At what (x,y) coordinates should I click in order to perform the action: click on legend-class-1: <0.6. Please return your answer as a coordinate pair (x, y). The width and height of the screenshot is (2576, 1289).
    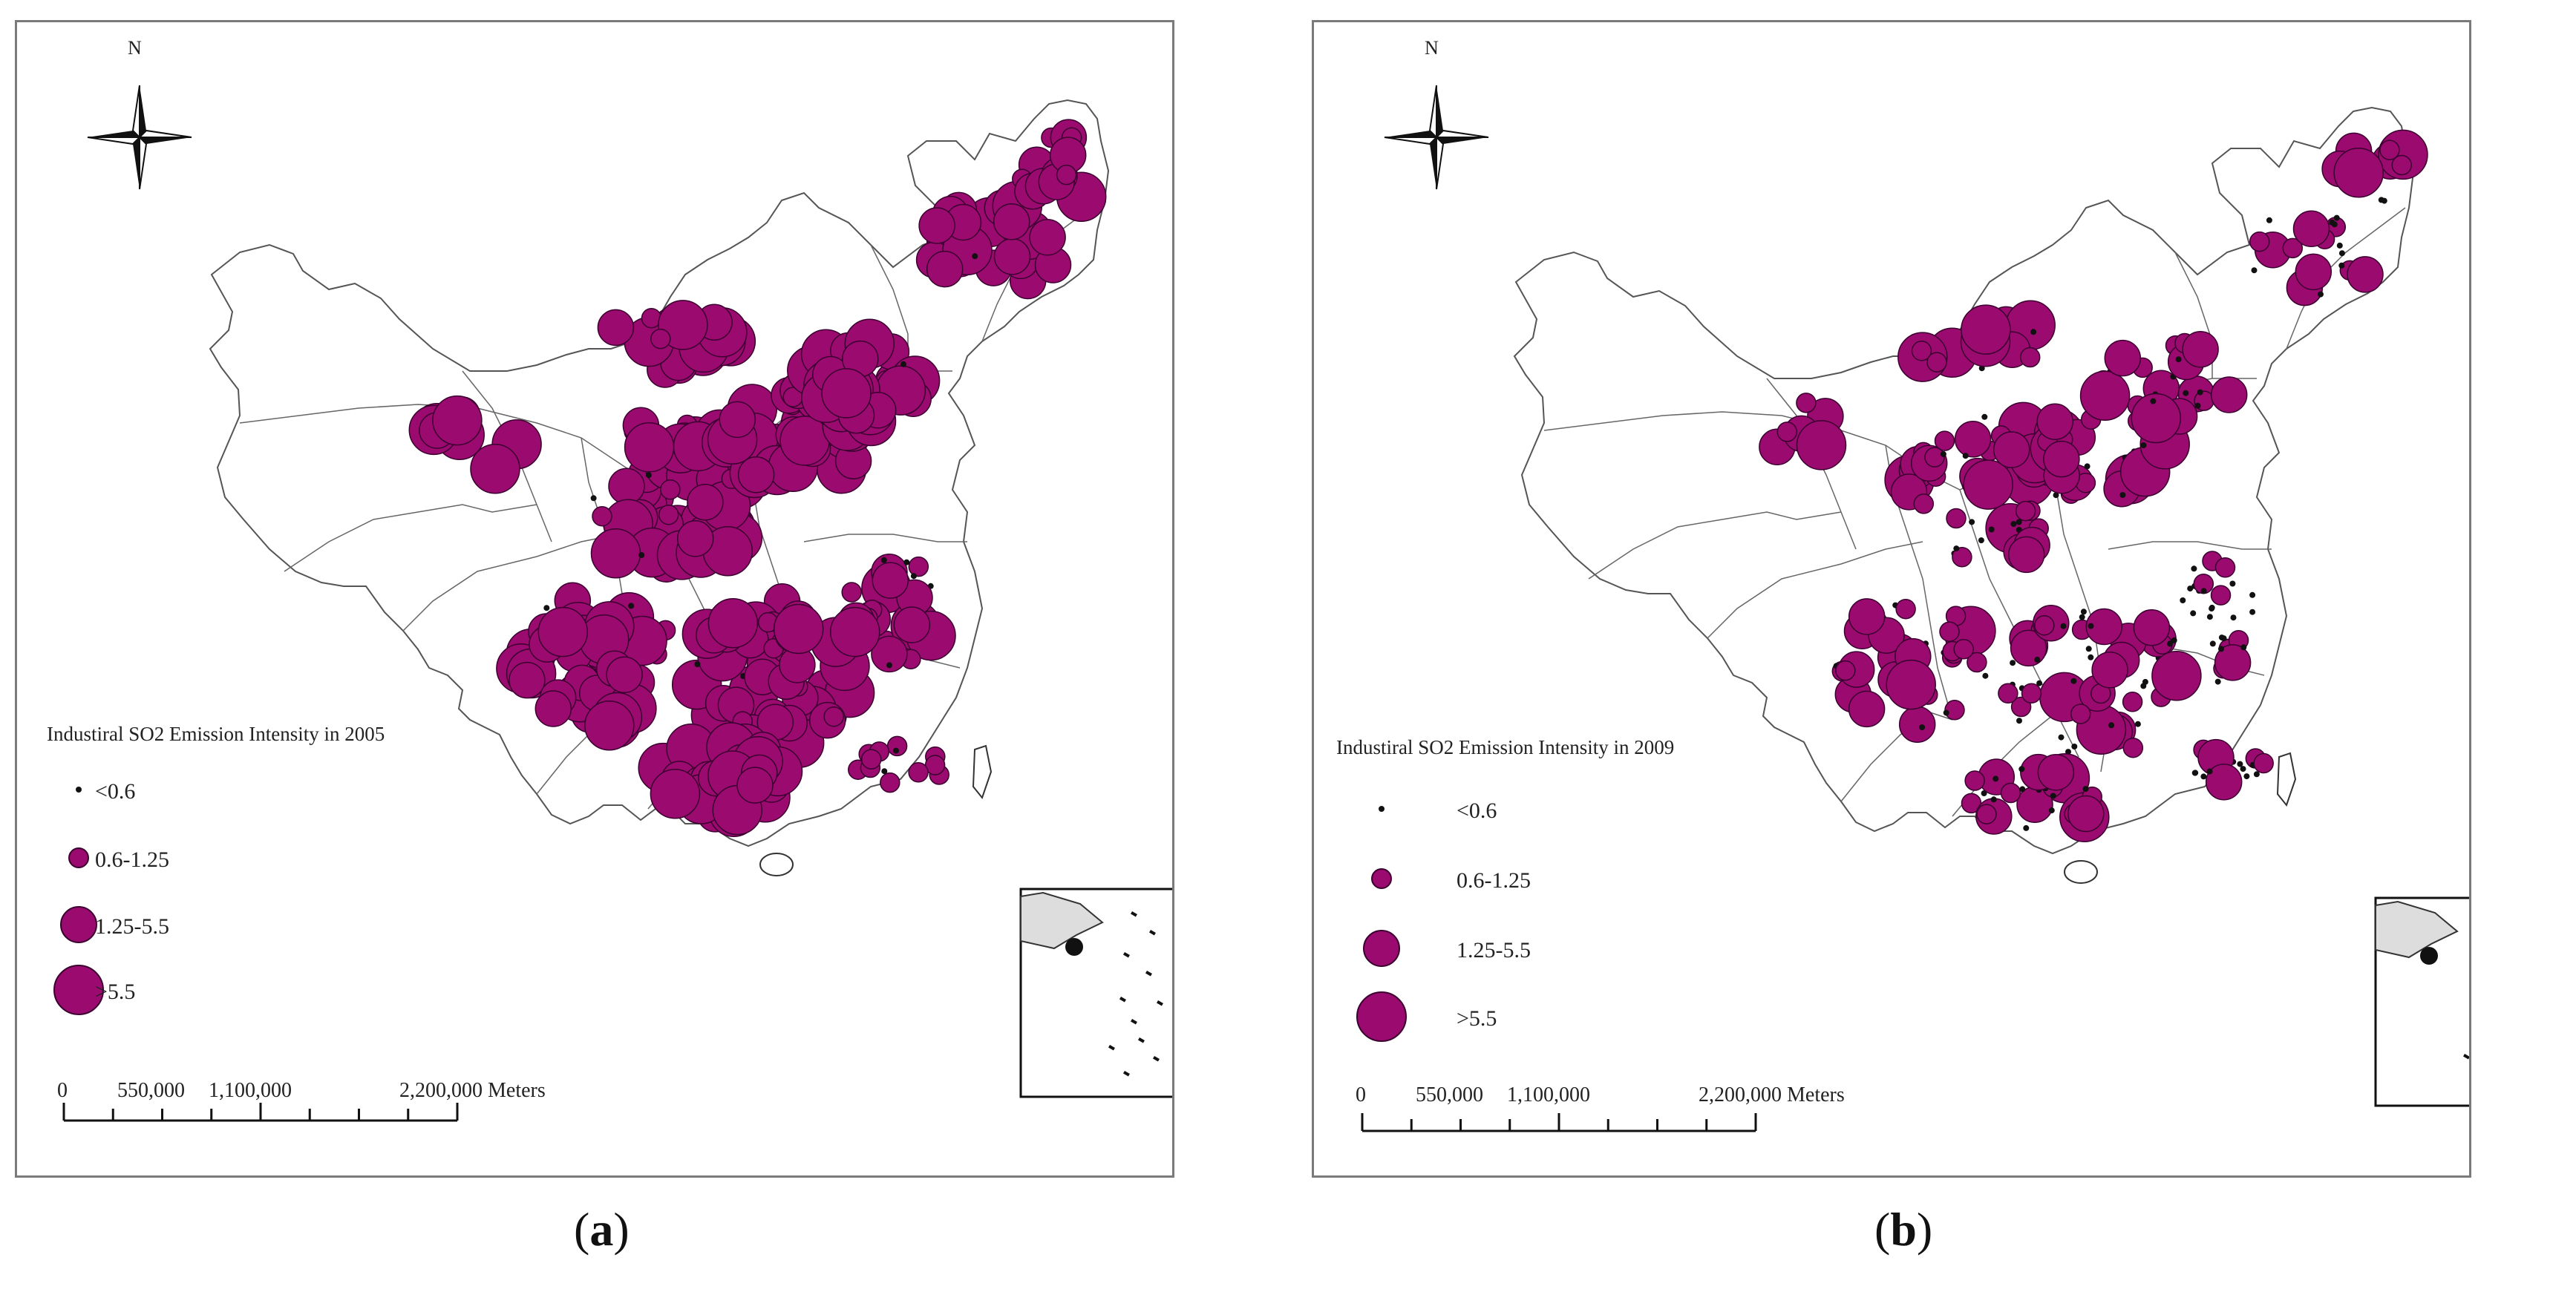
    Looking at the image, I should click on (1477, 810).